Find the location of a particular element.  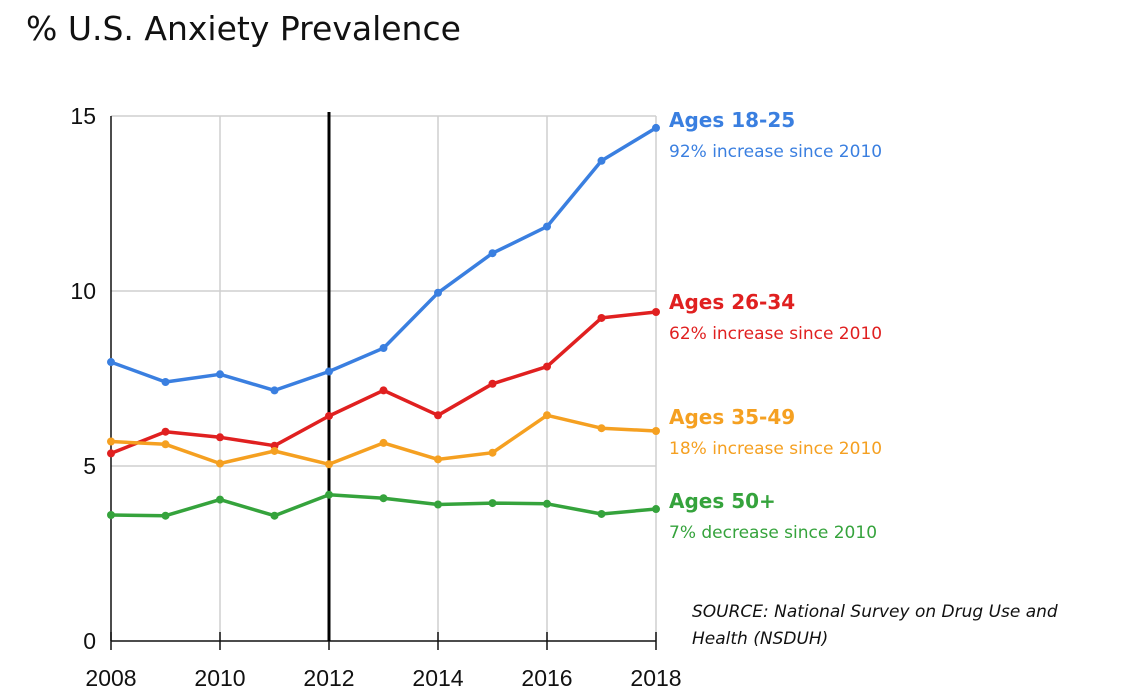

y-tick-label: 15 is located at coordinates (83, 116).